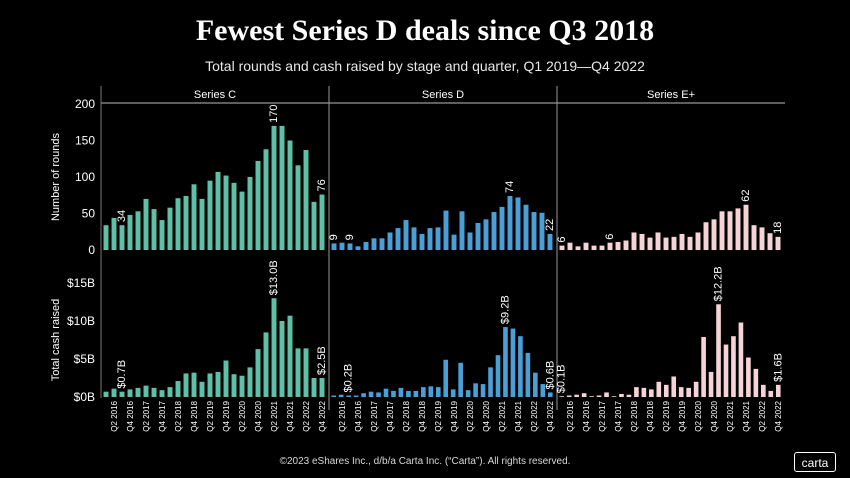  I want to click on y-tick-label: $5B, so click(84, 359).